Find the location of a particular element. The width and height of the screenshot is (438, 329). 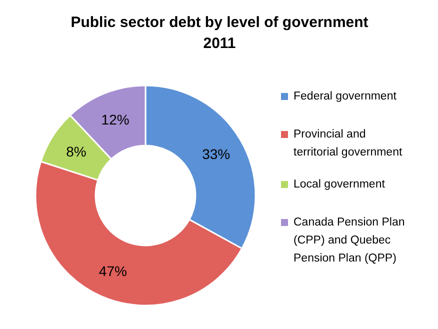

legend-label: Canada Pension Plan (CPP) and Quebec Pension Plan (QPP) is located at coordinates (349, 240).